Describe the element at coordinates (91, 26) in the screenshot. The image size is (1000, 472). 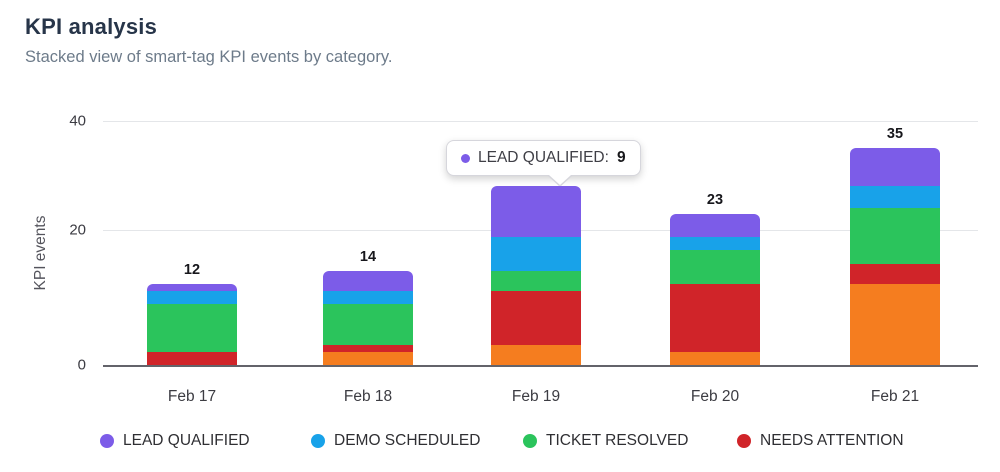
I see `page-title: KPI analysis` at that location.